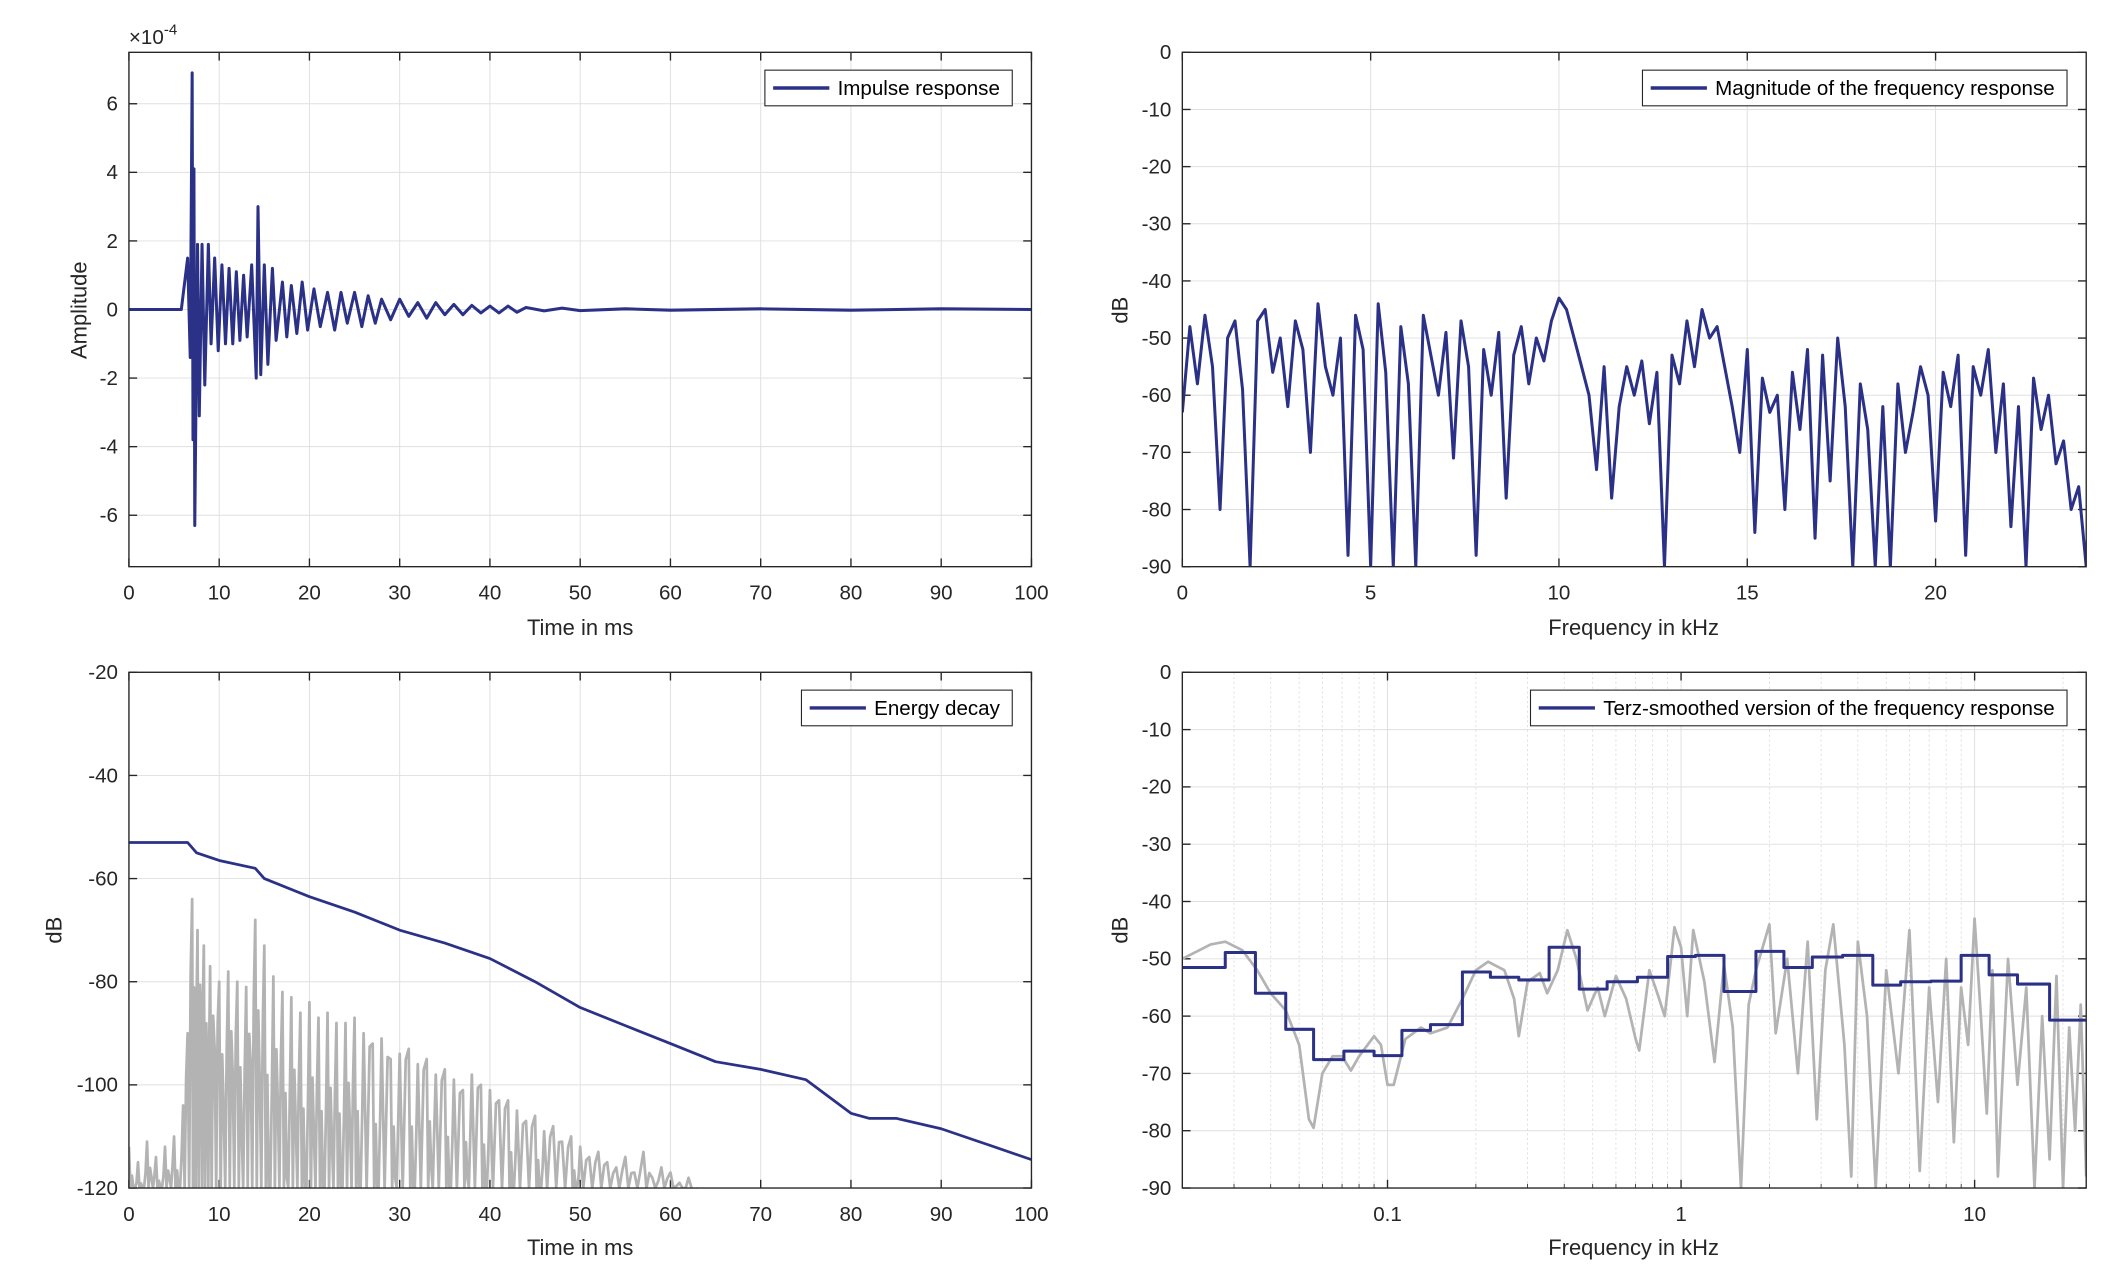 The width and height of the screenshot is (2126, 1276). I want to click on legend: Energy decay, so click(906, 708).